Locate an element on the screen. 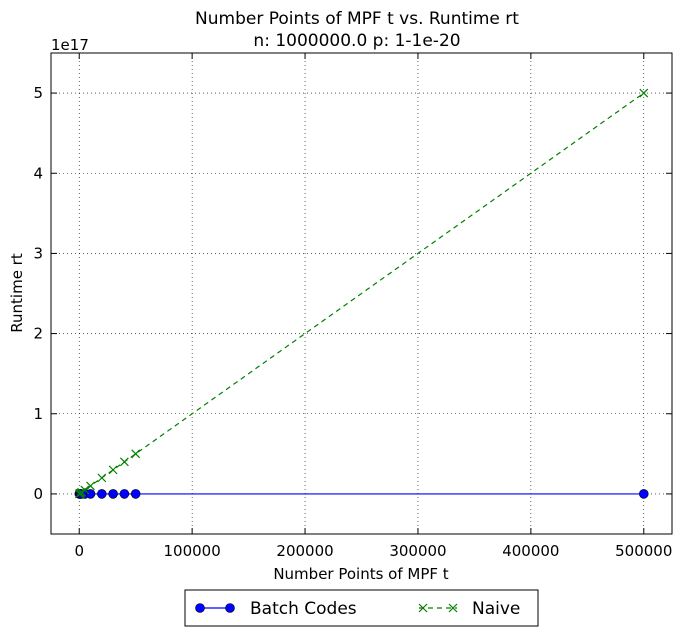 This screenshot has height=636, width=684. legend-label-batch-codes: Batch Codes is located at coordinates (303, 609).